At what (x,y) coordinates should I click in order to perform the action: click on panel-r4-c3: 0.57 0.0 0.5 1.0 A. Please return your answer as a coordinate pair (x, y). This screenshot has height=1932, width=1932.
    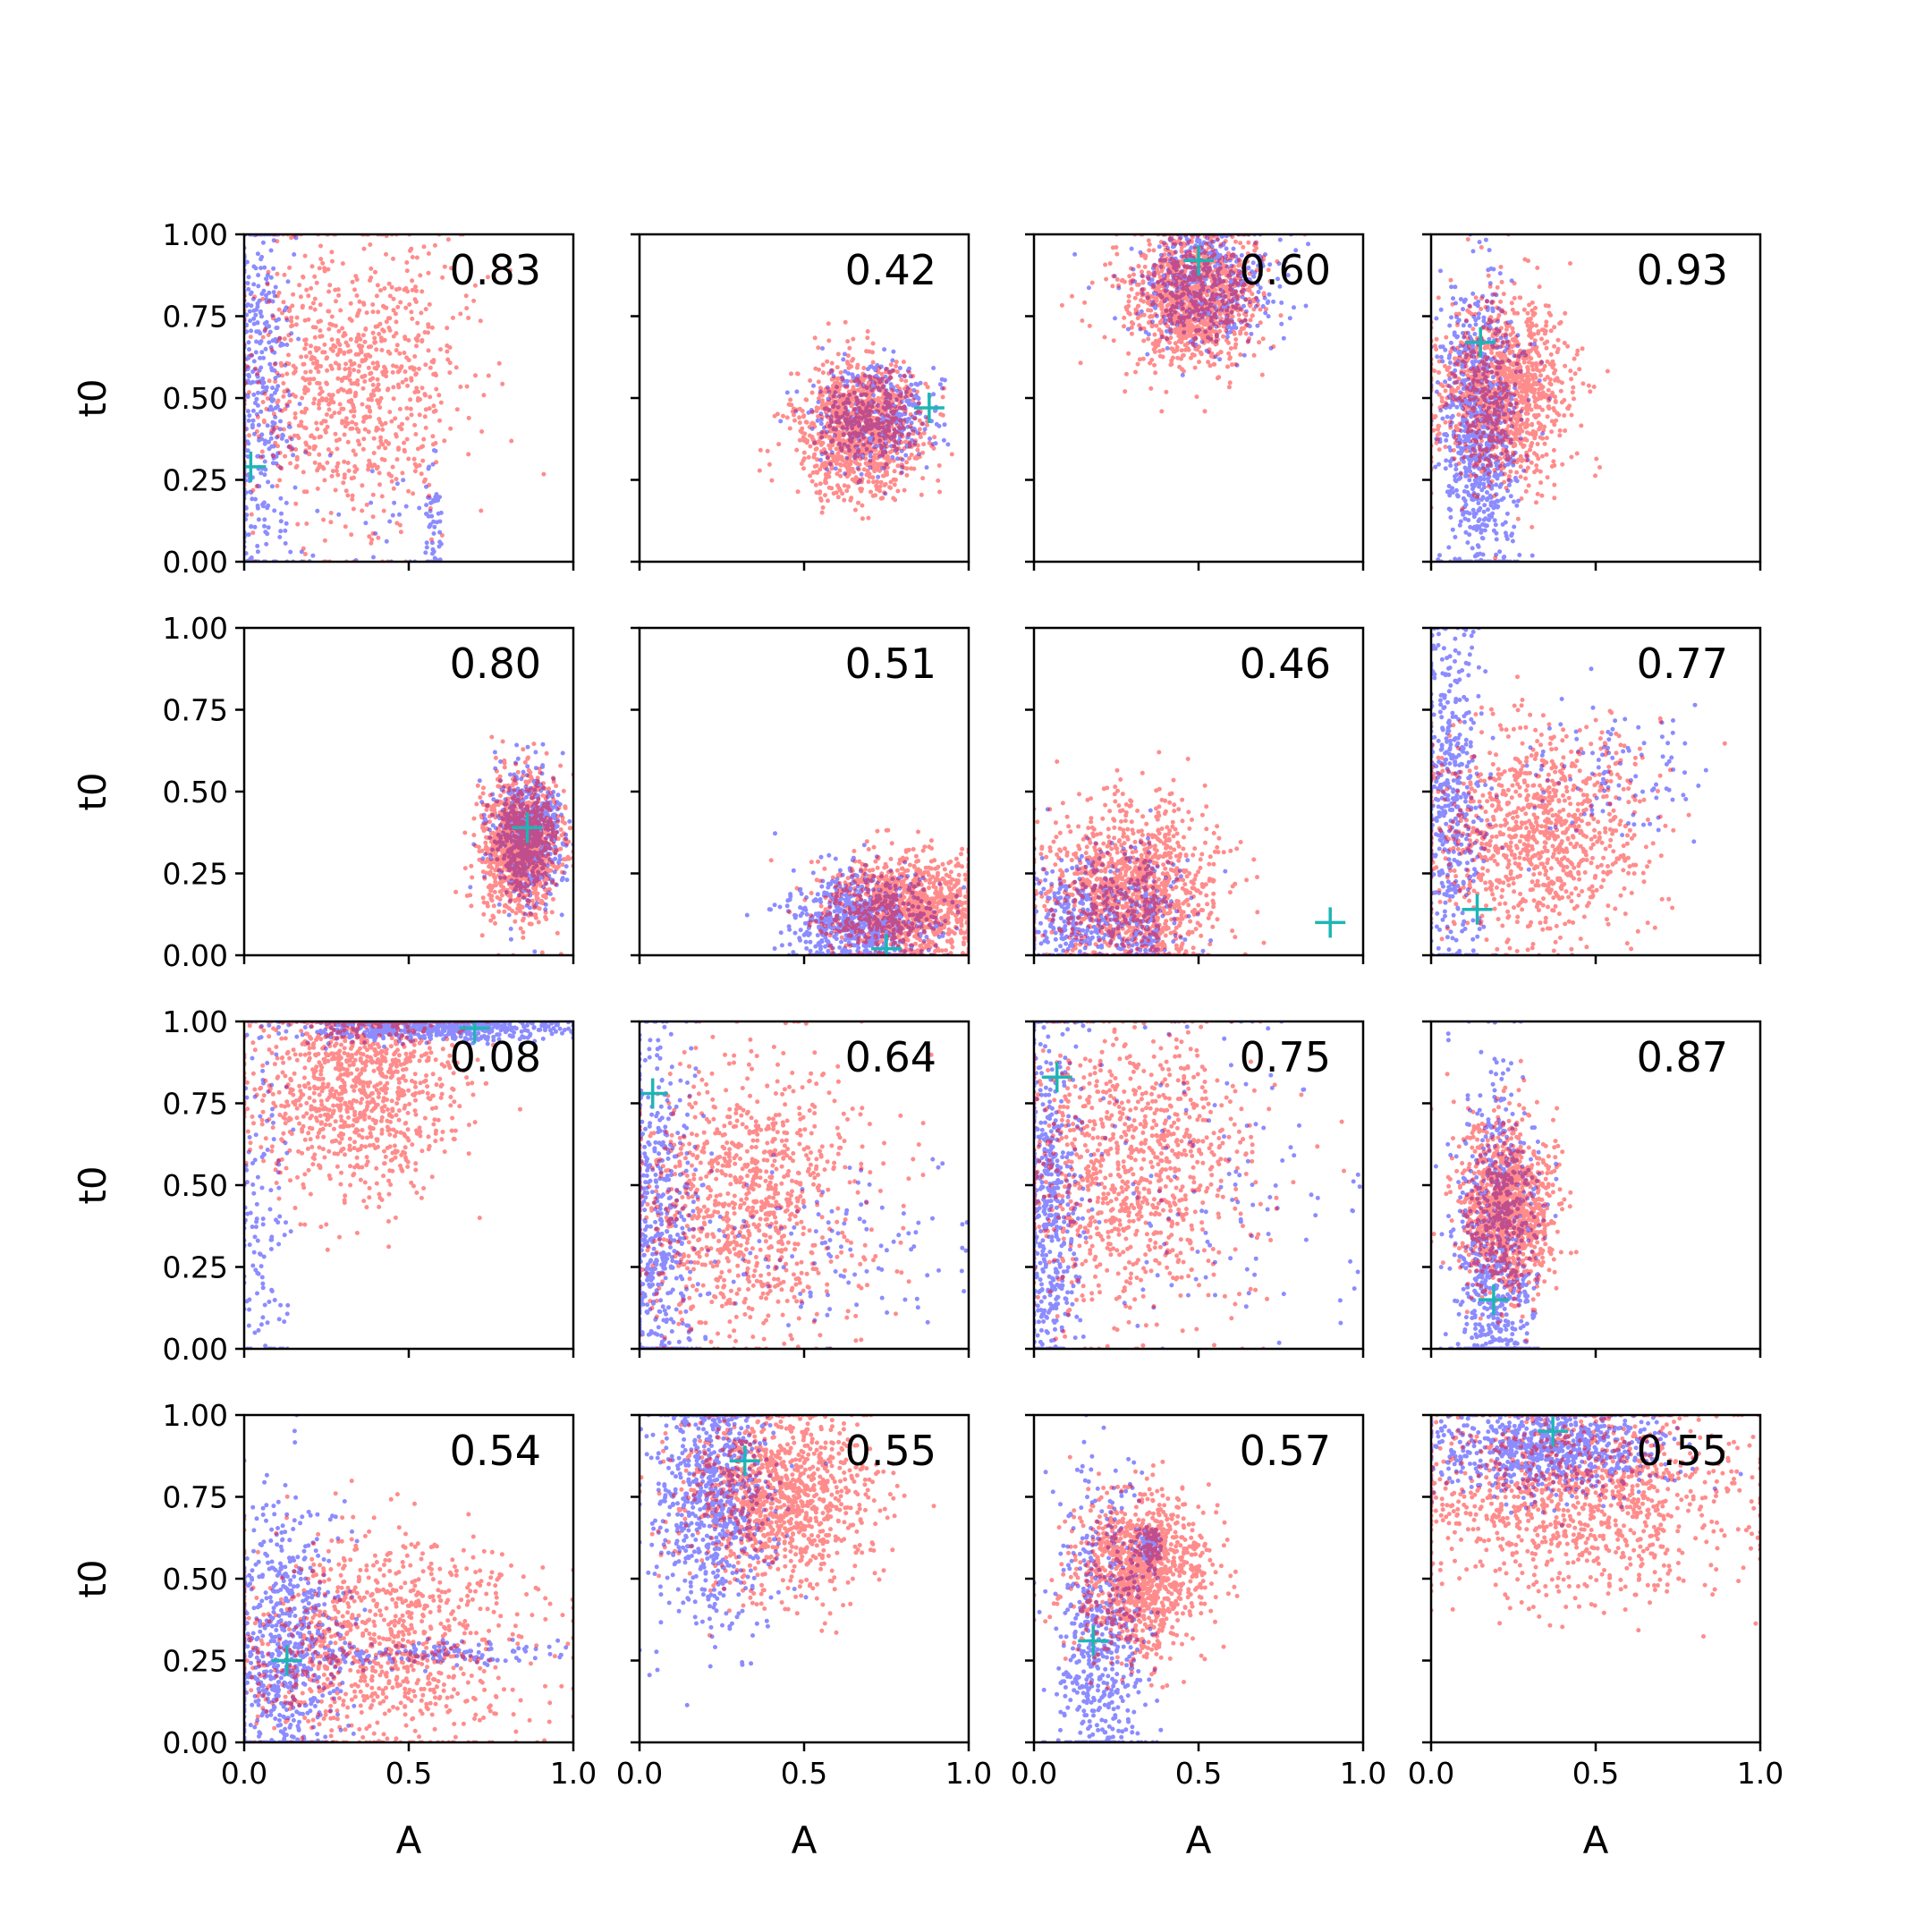
    Looking at the image, I should click on (1198, 1637).